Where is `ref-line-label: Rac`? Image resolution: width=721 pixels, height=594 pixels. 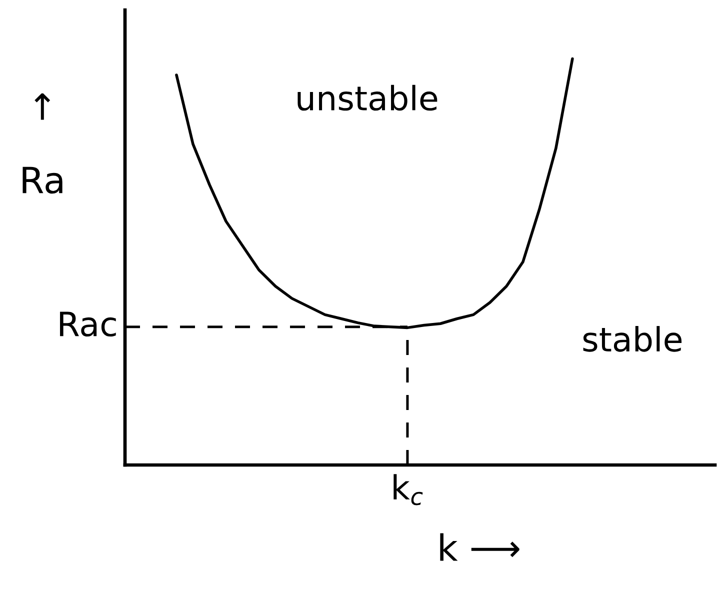
ref-line-label: Rac is located at coordinates (88, 324).